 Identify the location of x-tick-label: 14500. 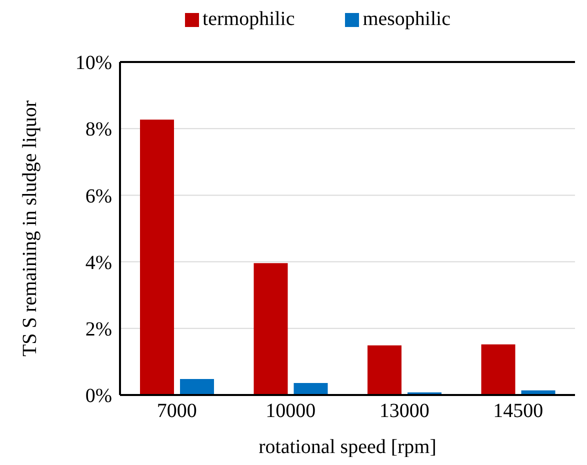
(518, 411).